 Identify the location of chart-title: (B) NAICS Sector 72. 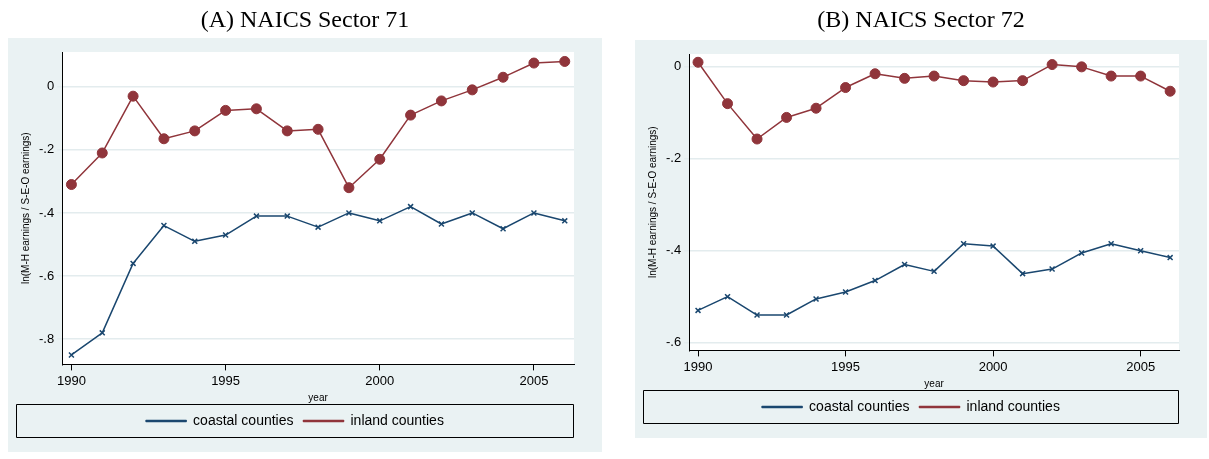
(921, 19).